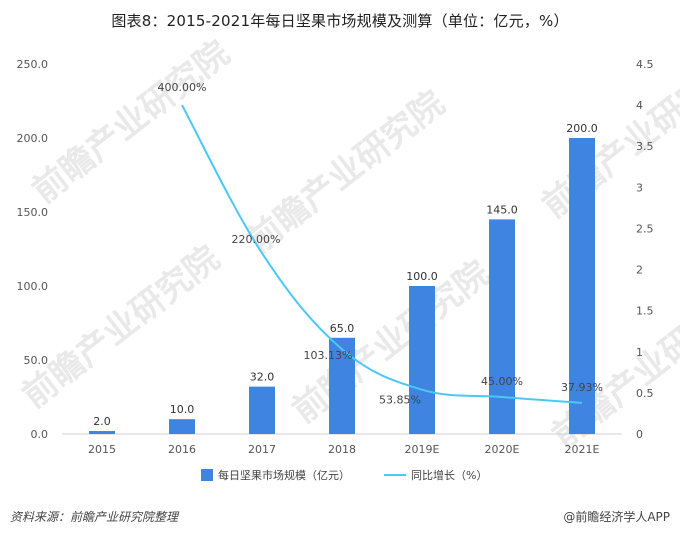  I want to click on x-tick-label: 2017, so click(262, 449).